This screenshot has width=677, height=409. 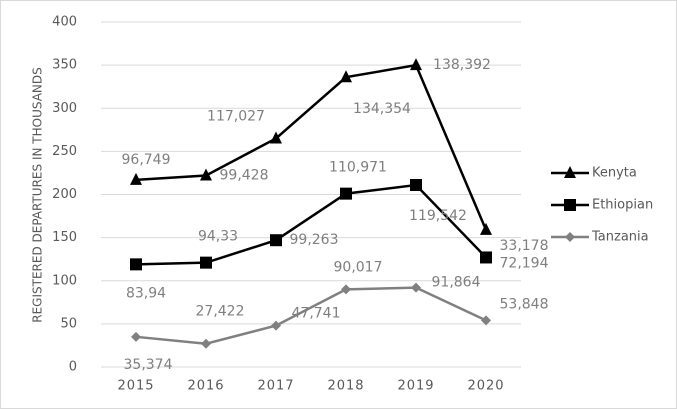 What do you see at coordinates (485, 386) in the screenshot?
I see `x-tick-label: 2020` at bounding box center [485, 386].